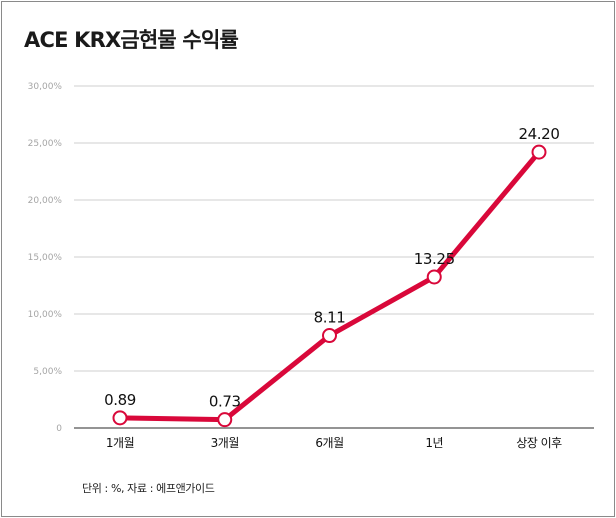 The image size is (616, 518). I want to click on y-tick-label: 25,00%, so click(45, 144).